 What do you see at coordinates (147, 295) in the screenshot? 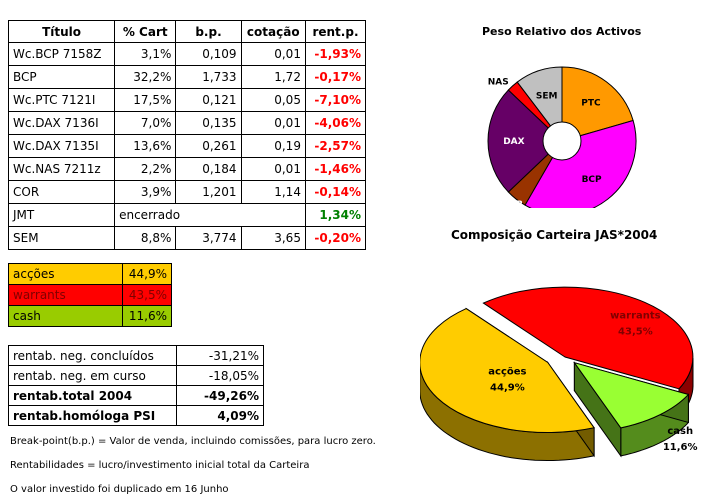
I see `allocation-value: 43,5%` at bounding box center [147, 295].